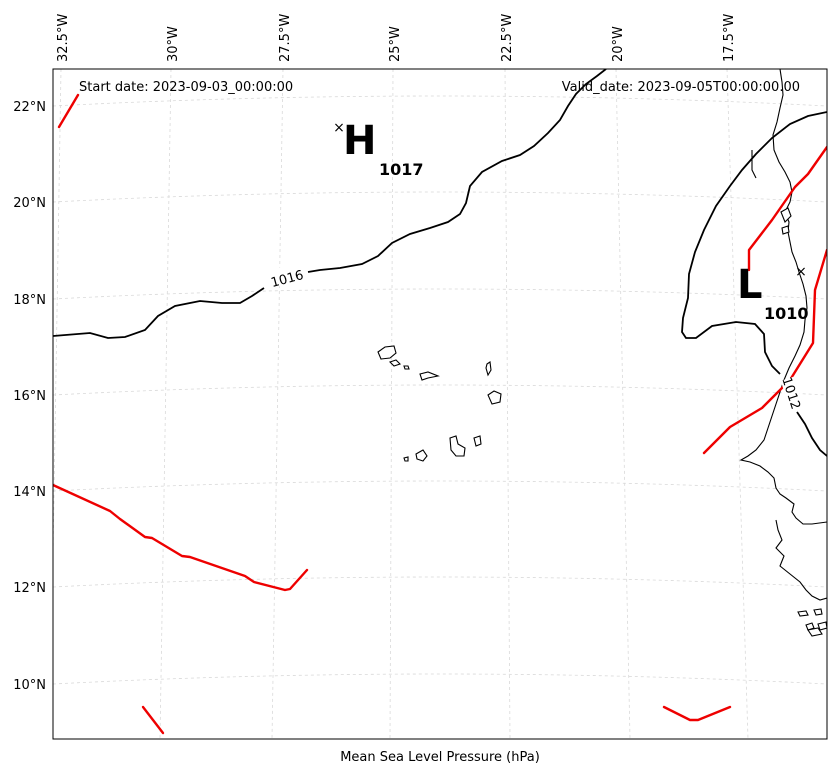 The image size is (837, 783). Describe the element at coordinates (488, 369) in the screenshot. I see `sal-island` at that location.